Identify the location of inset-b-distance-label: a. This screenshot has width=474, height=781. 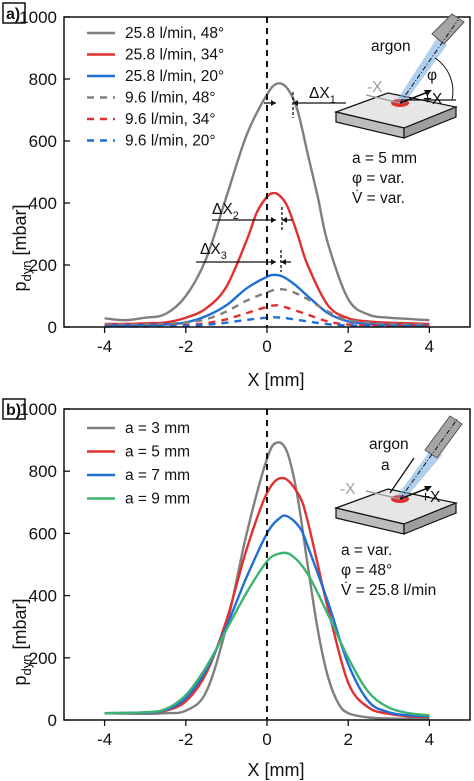
(385, 465).